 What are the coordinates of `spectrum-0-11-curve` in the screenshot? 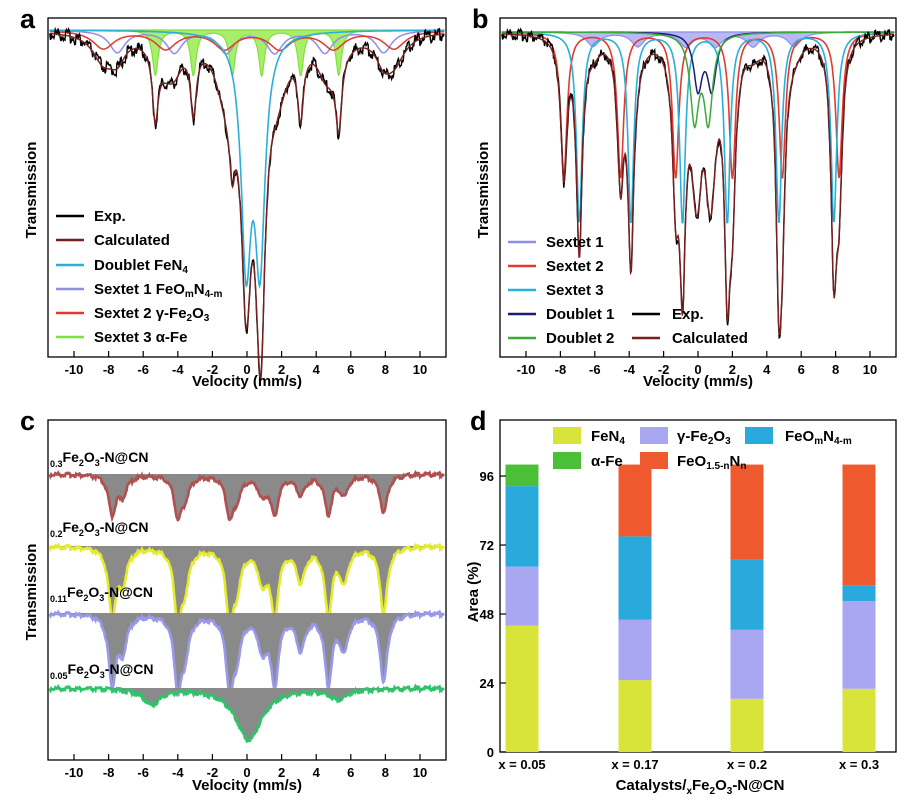 It's located at (246, 654).